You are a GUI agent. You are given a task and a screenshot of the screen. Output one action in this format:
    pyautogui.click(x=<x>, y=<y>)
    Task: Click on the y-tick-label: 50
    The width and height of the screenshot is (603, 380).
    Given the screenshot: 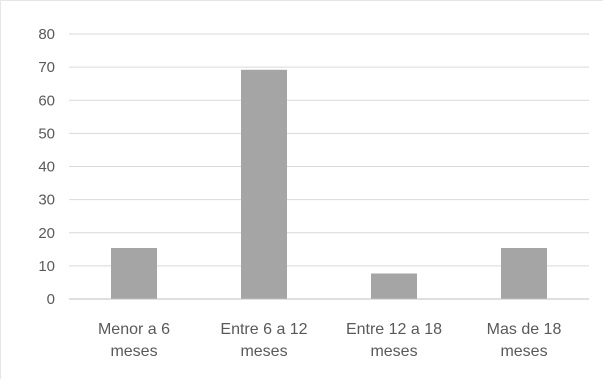 What is the action you would take?
    pyautogui.click(x=46, y=133)
    